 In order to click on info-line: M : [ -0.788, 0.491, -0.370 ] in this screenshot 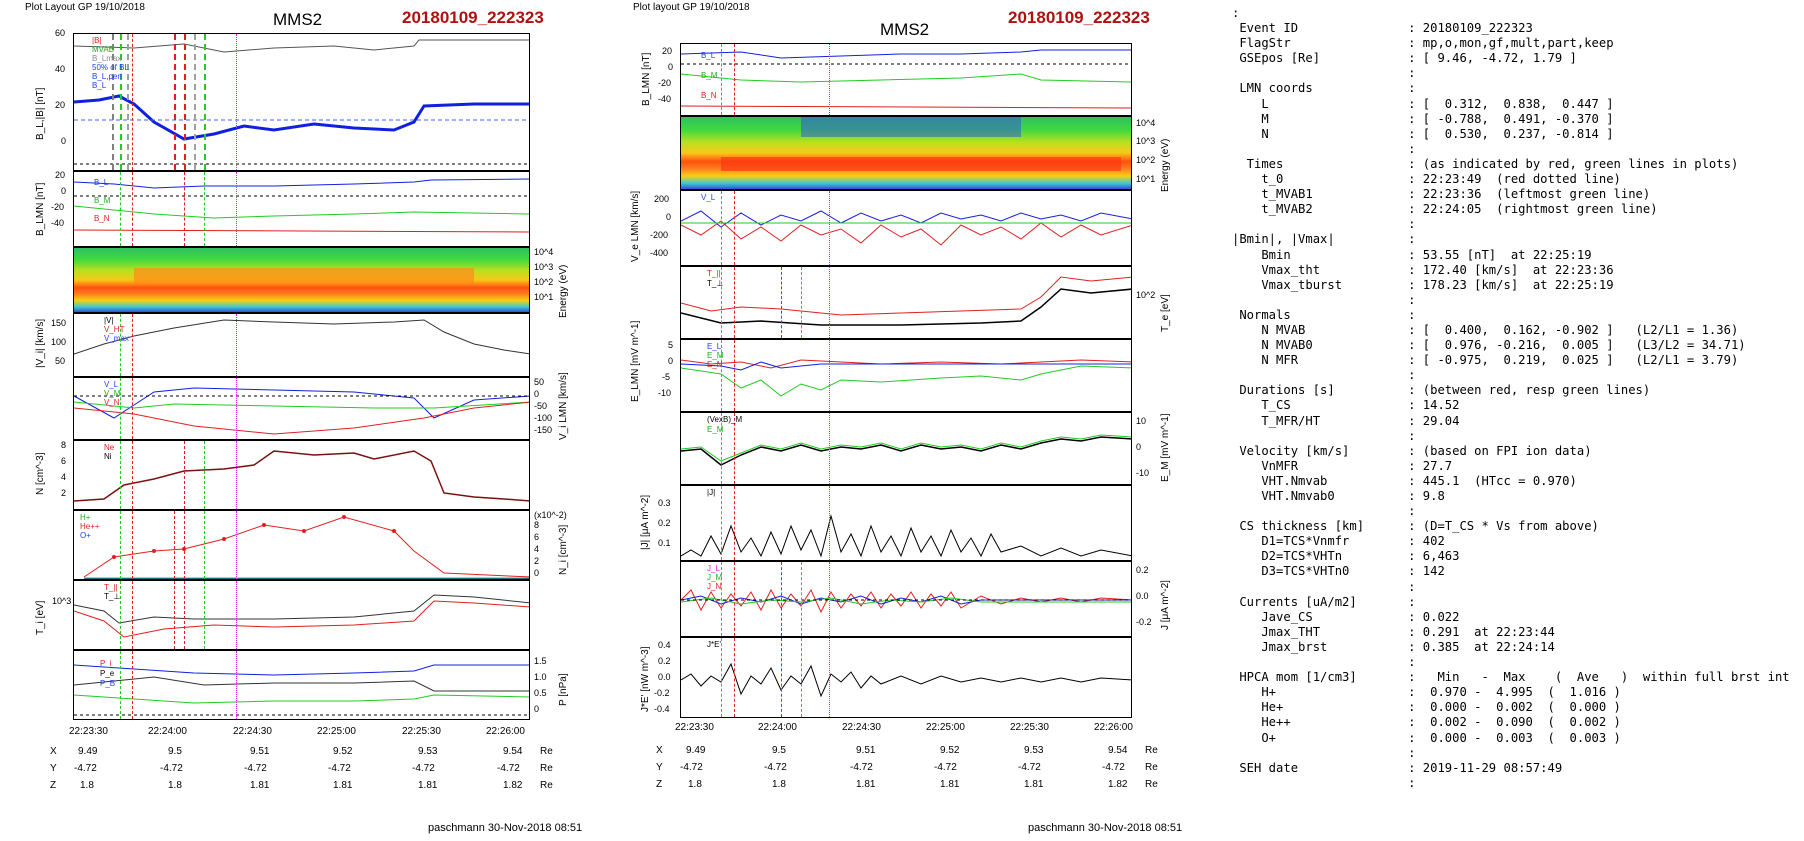, I will do `click(1423, 118)`.